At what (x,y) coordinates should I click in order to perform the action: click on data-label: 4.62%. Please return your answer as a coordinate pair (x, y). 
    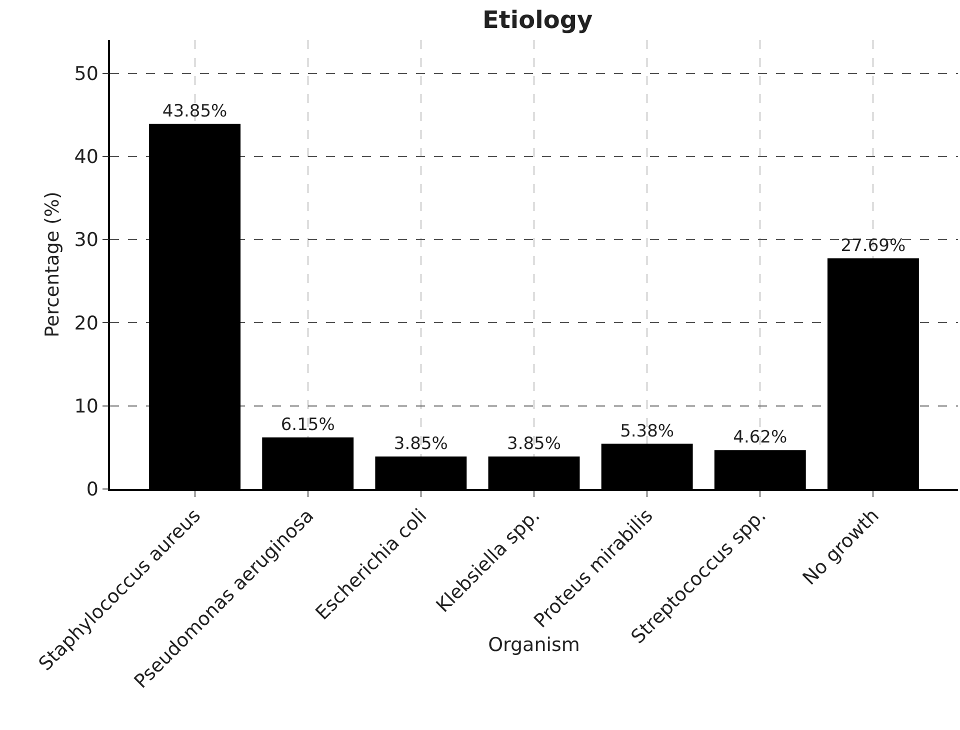
    Looking at the image, I should click on (760, 438).